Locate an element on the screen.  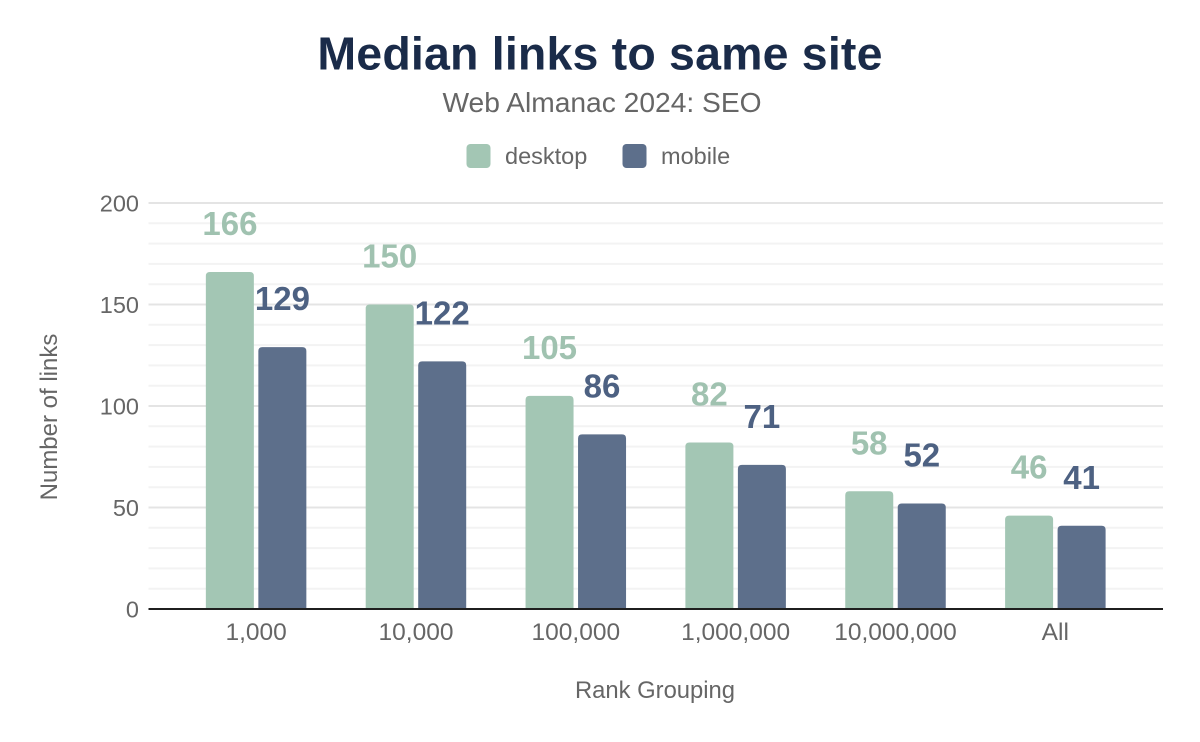
svg-text: 46 is located at coordinates (1029, 467).